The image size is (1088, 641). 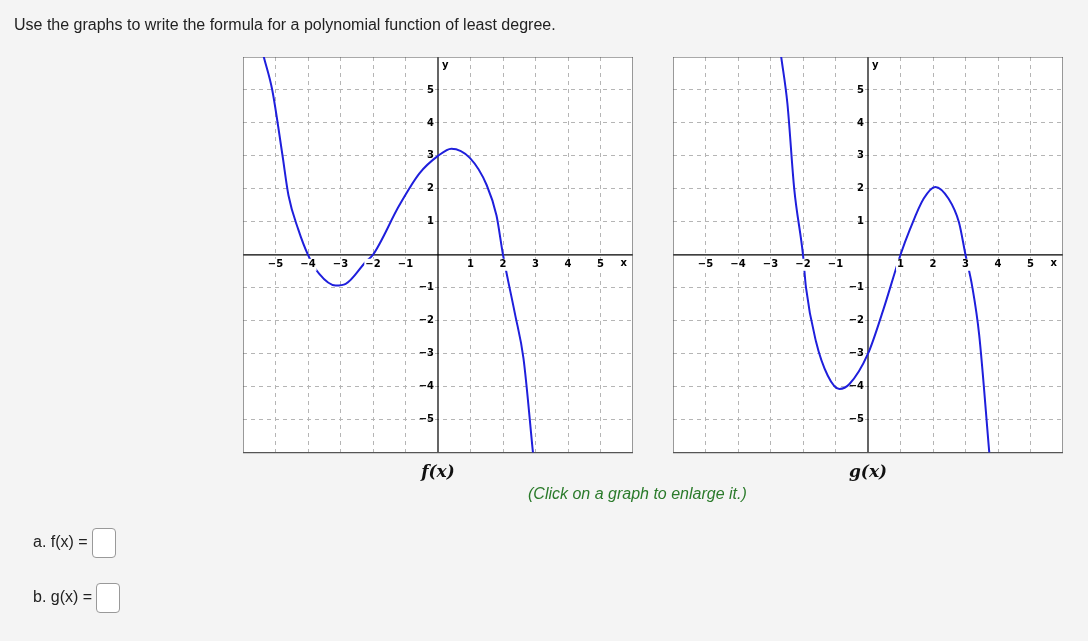 I want to click on text: Use the graphs to write the formula for a polynomial function of least degree., so click(x=285, y=25).